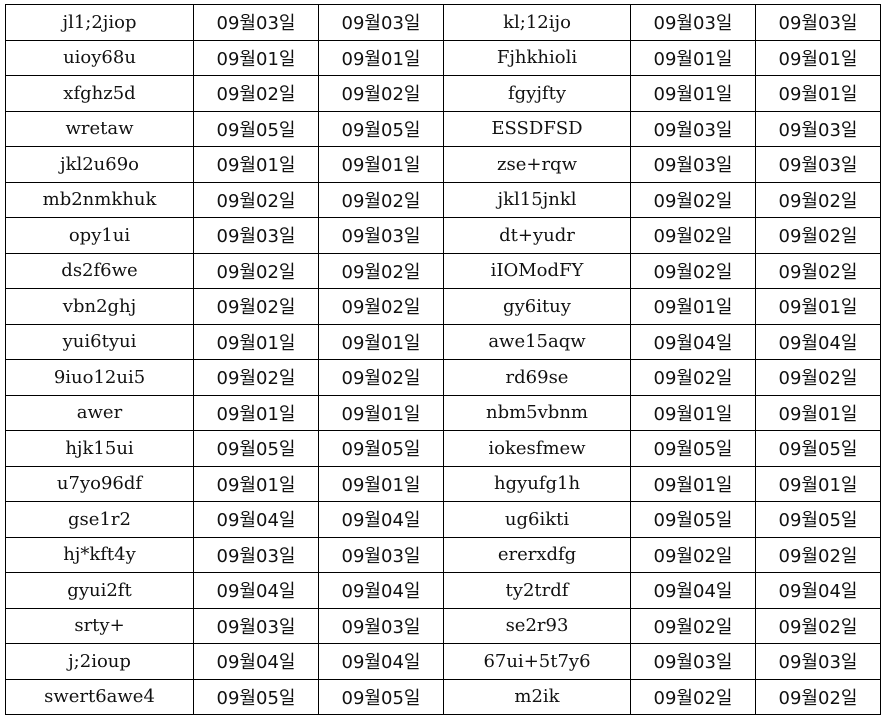  I want to click on code-cell: rd69se, so click(537, 377).